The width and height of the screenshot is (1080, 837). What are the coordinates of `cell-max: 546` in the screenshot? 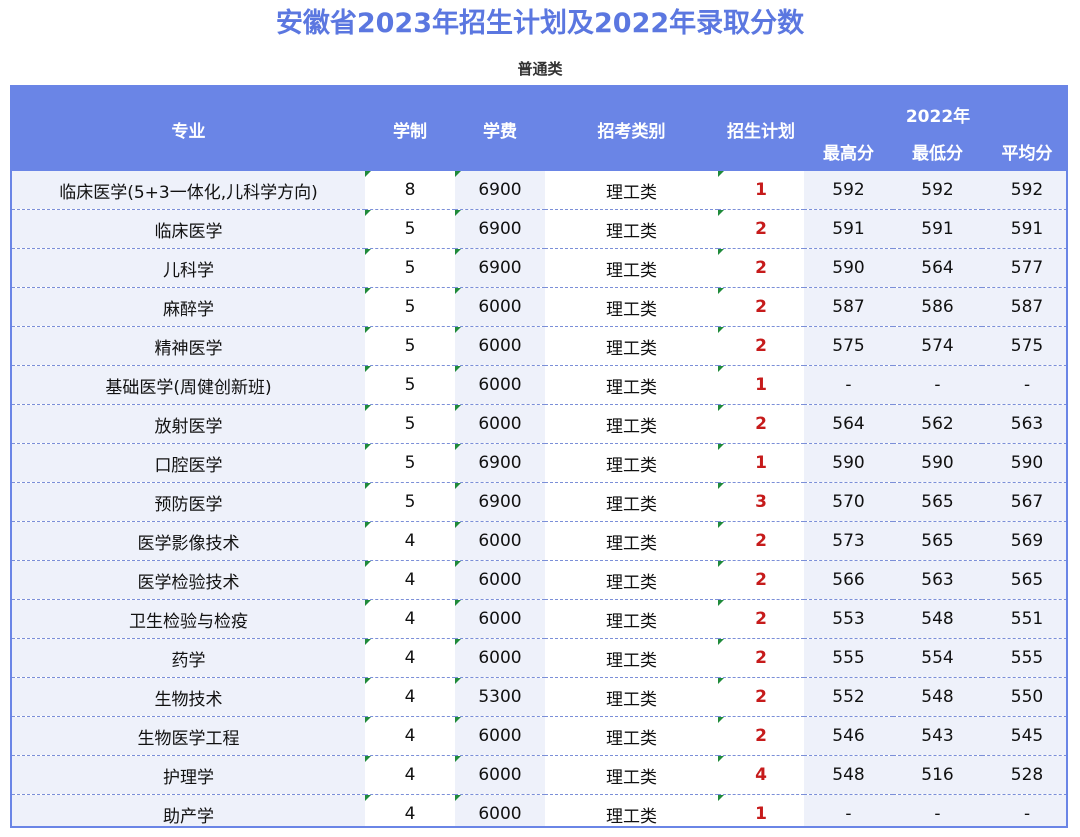 It's located at (848, 736).